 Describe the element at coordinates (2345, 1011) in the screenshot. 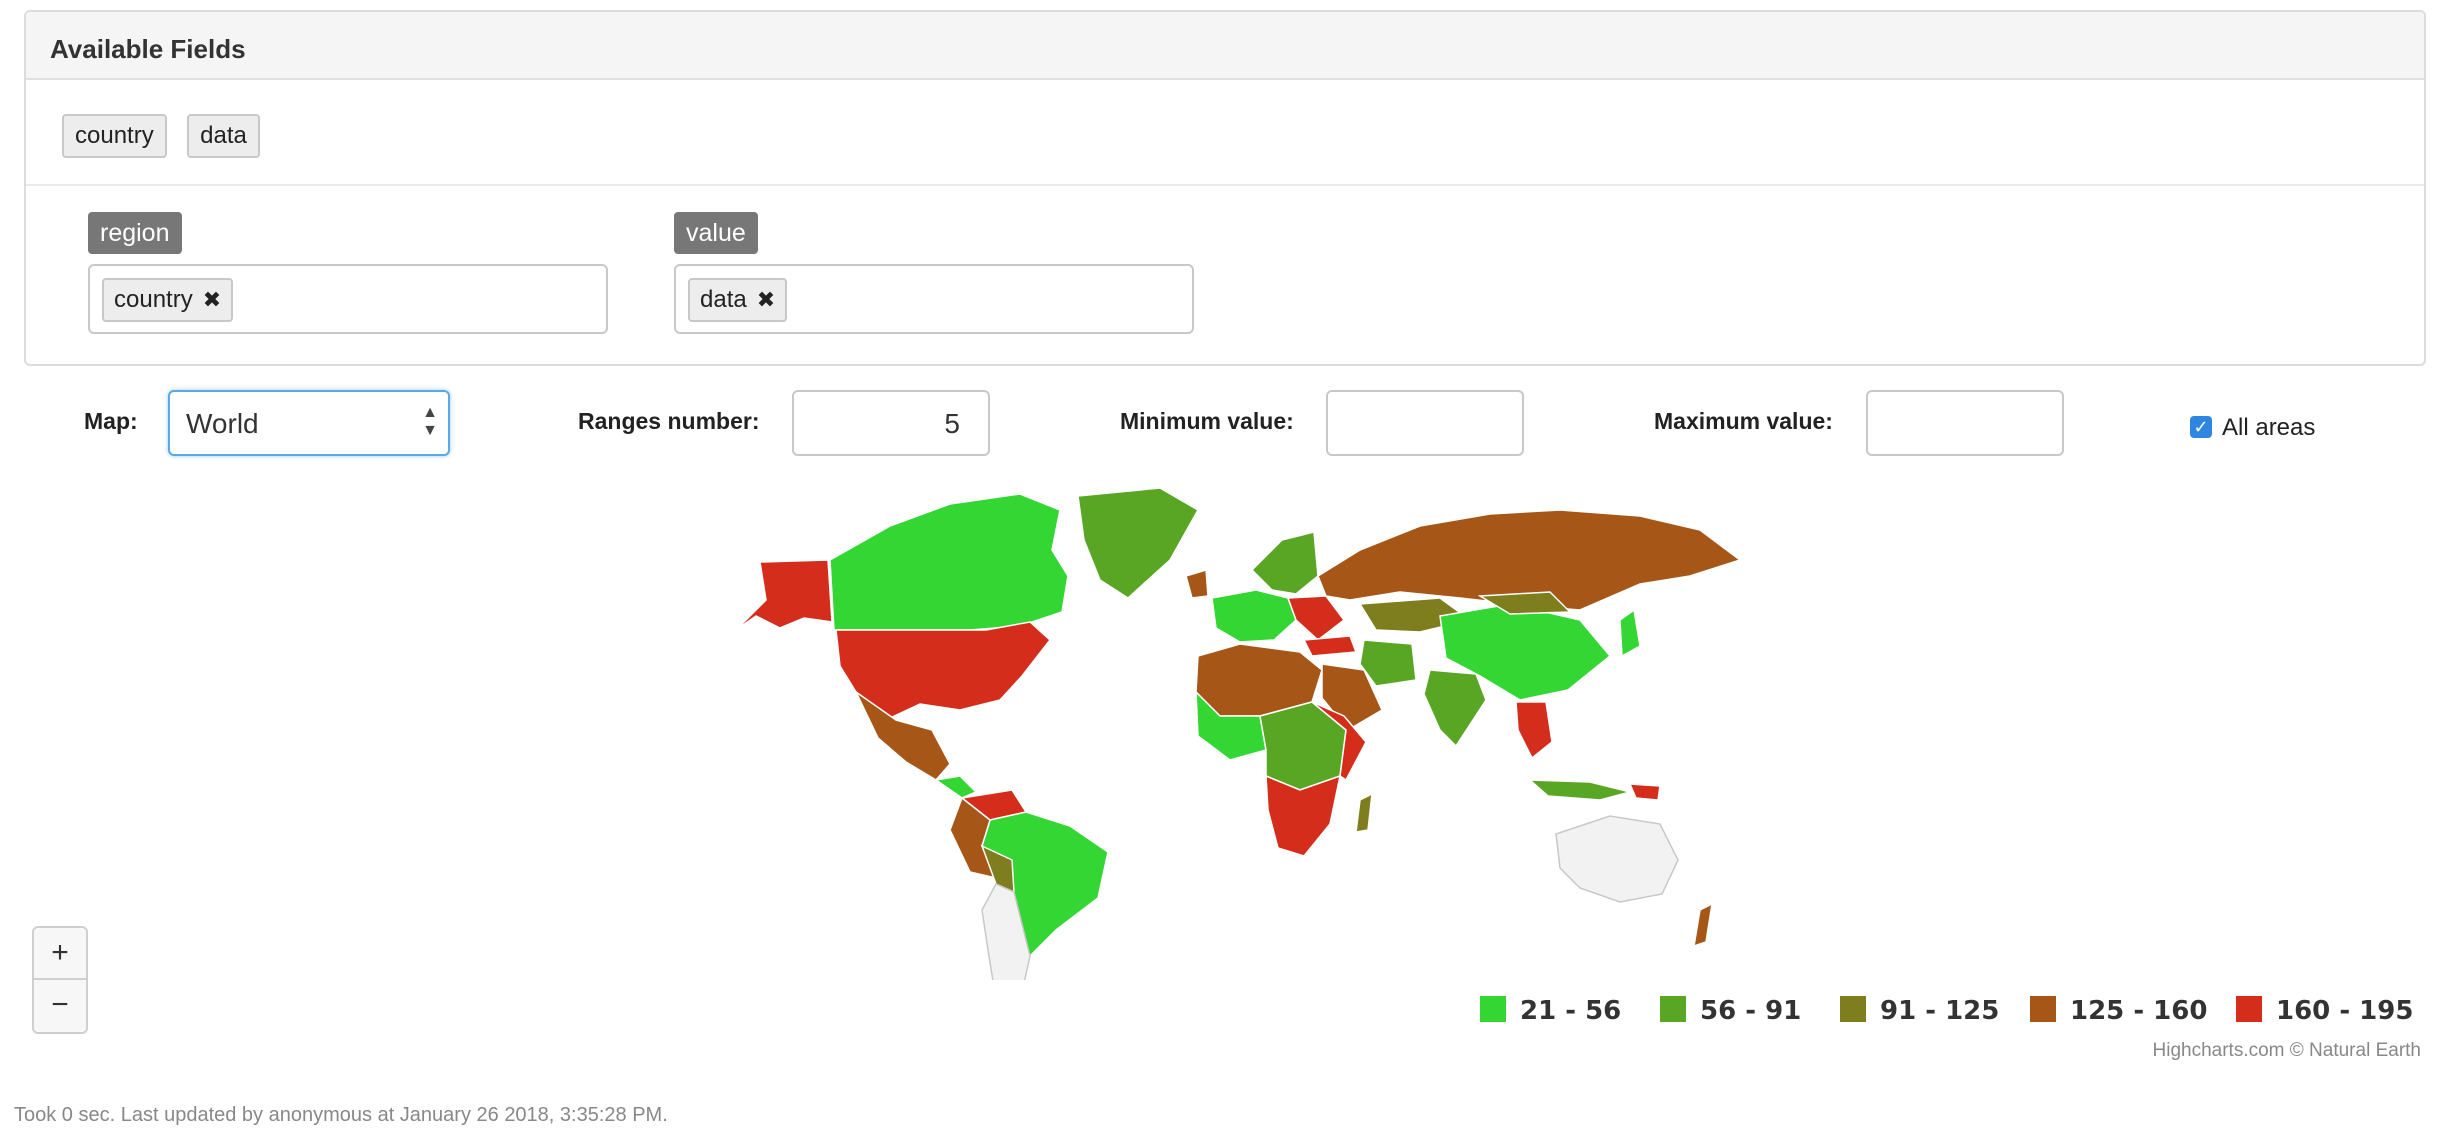

I see `legend-label: 160 - 195` at that location.